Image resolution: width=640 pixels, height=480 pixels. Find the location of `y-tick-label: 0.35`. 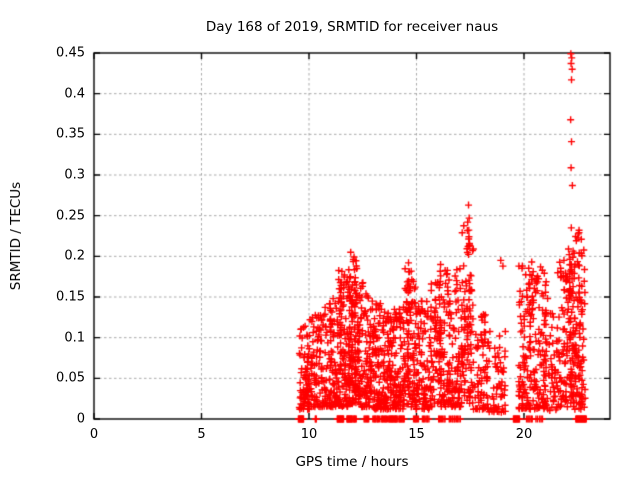

y-tick-label: 0.35 is located at coordinates (70, 134).